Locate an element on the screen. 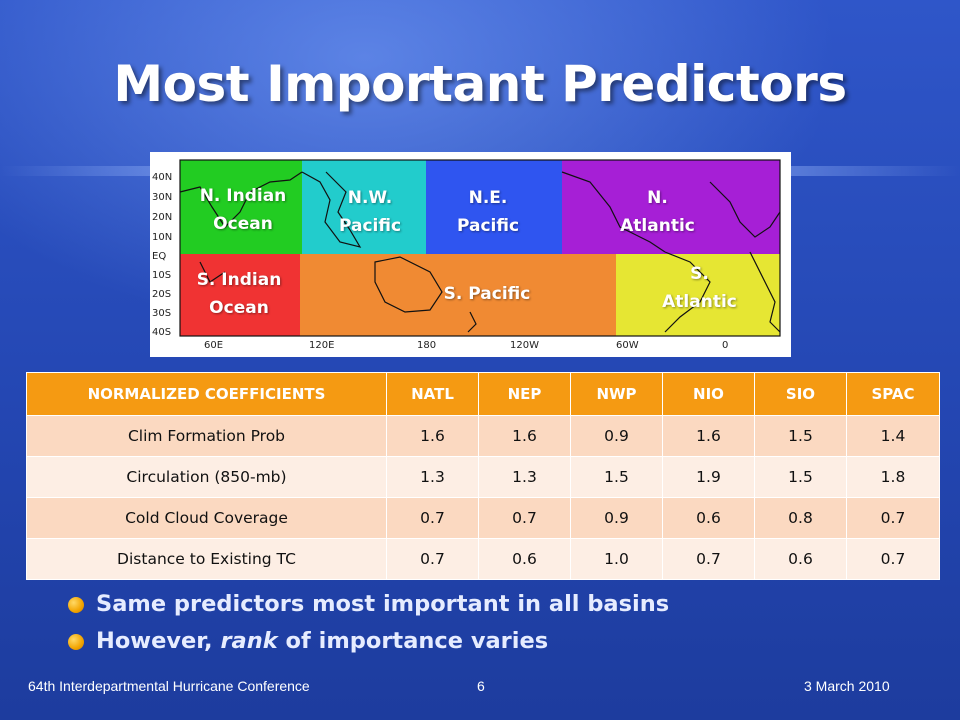 The image size is (960, 720). table-cell: 1.4 is located at coordinates (893, 436).